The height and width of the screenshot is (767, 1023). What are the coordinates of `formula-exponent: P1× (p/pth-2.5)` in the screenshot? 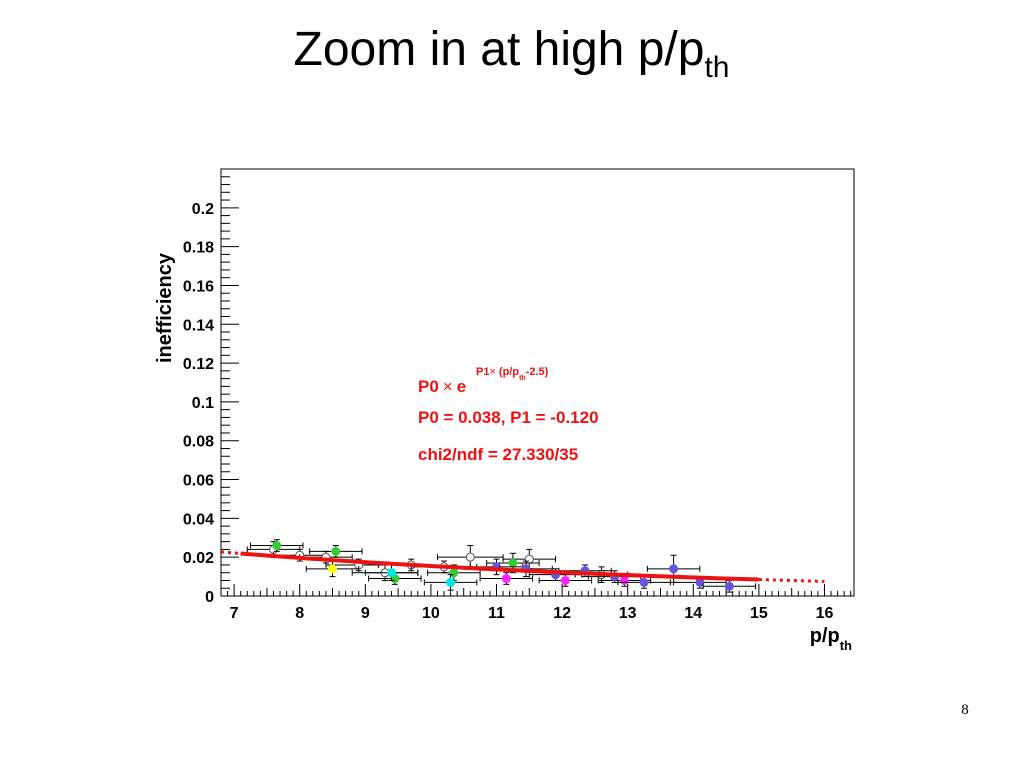 It's located at (512, 374).